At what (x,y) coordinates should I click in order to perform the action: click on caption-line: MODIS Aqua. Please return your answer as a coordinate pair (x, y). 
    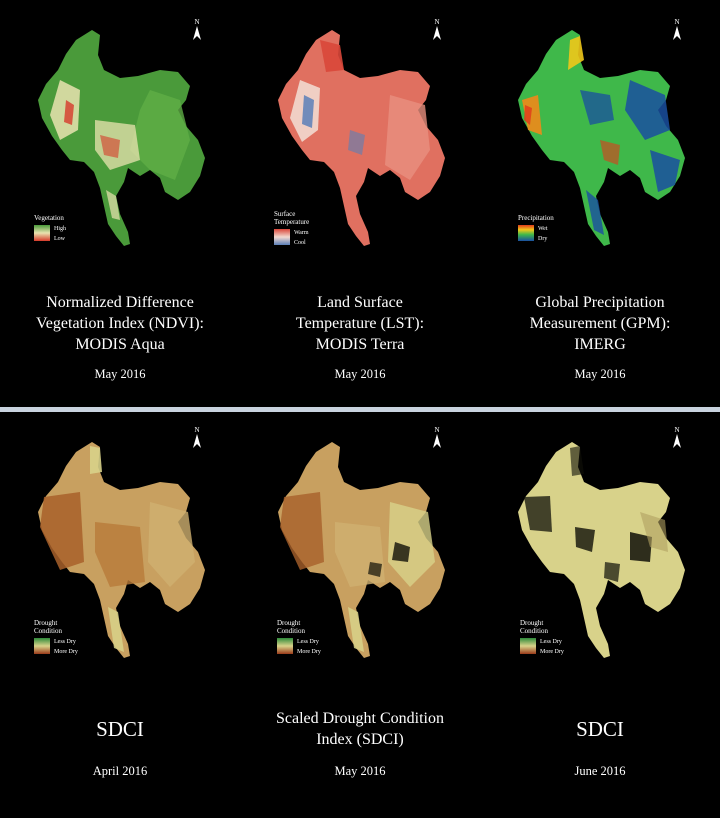
    Looking at the image, I should click on (120, 344).